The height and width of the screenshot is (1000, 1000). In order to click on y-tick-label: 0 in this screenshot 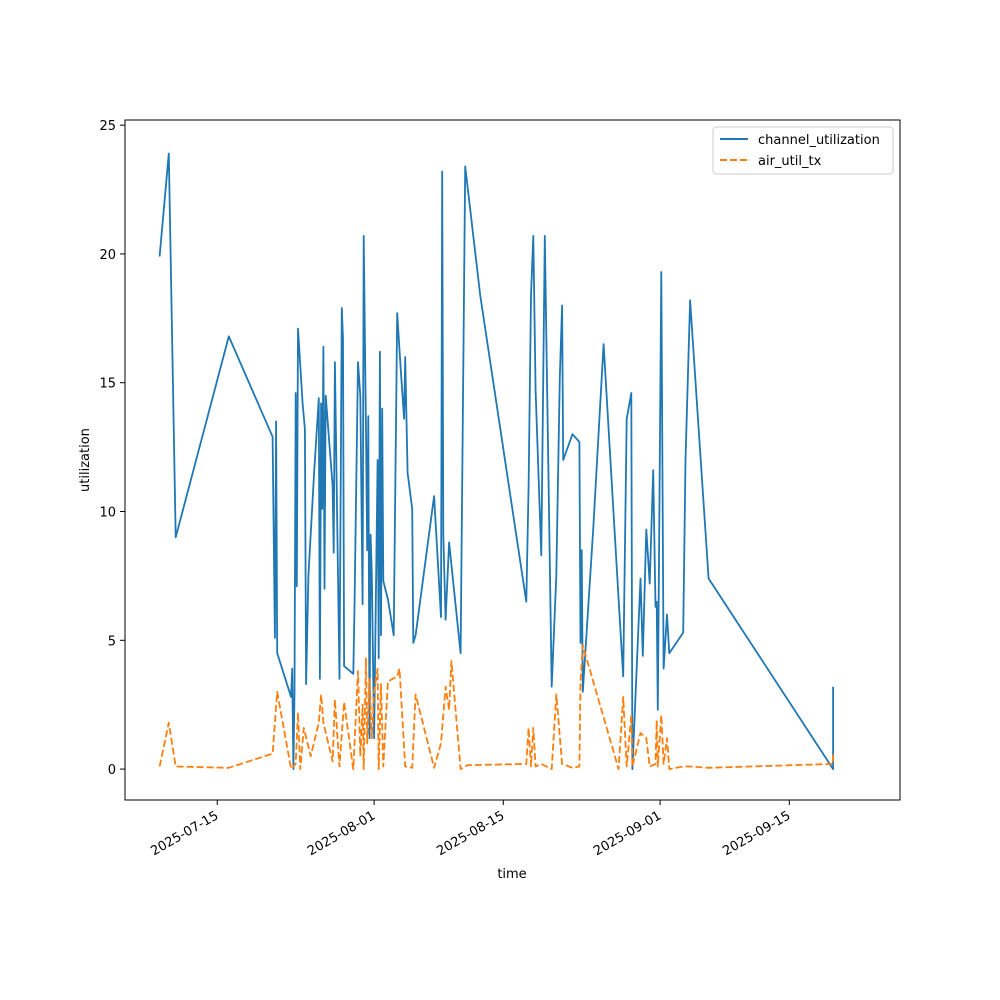, I will do `click(112, 770)`.